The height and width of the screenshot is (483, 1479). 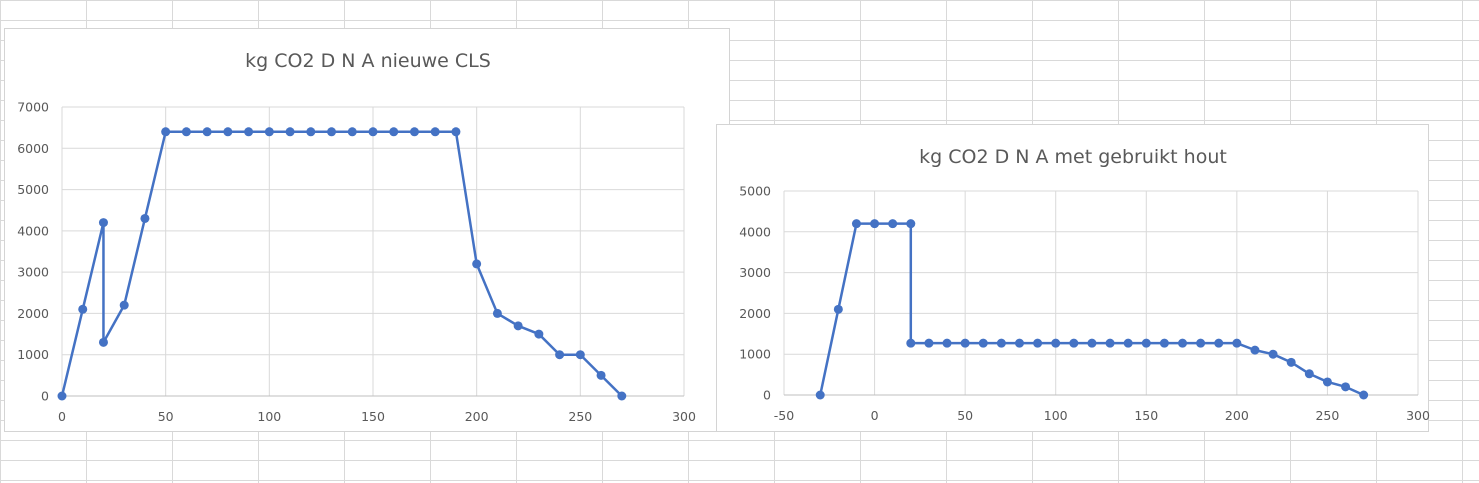 What do you see at coordinates (784, 415) in the screenshot?
I see `chart-2-x-tick-label: -50` at bounding box center [784, 415].